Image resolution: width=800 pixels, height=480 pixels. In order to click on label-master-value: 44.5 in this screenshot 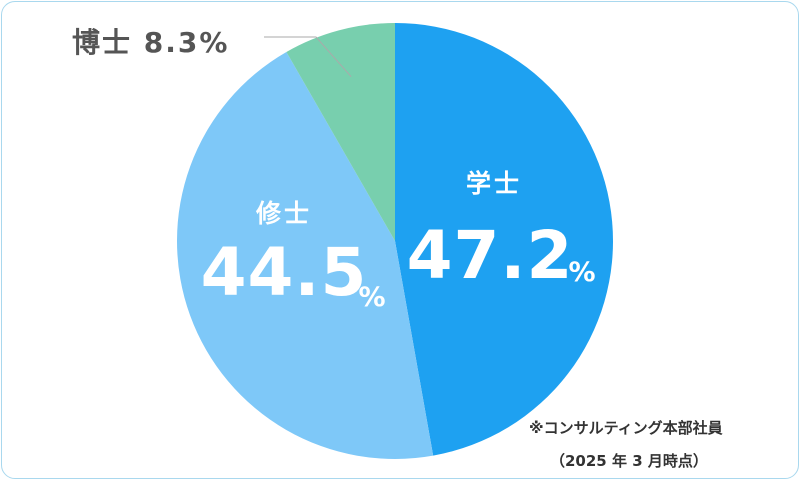, I will do `click(284, 272)`.